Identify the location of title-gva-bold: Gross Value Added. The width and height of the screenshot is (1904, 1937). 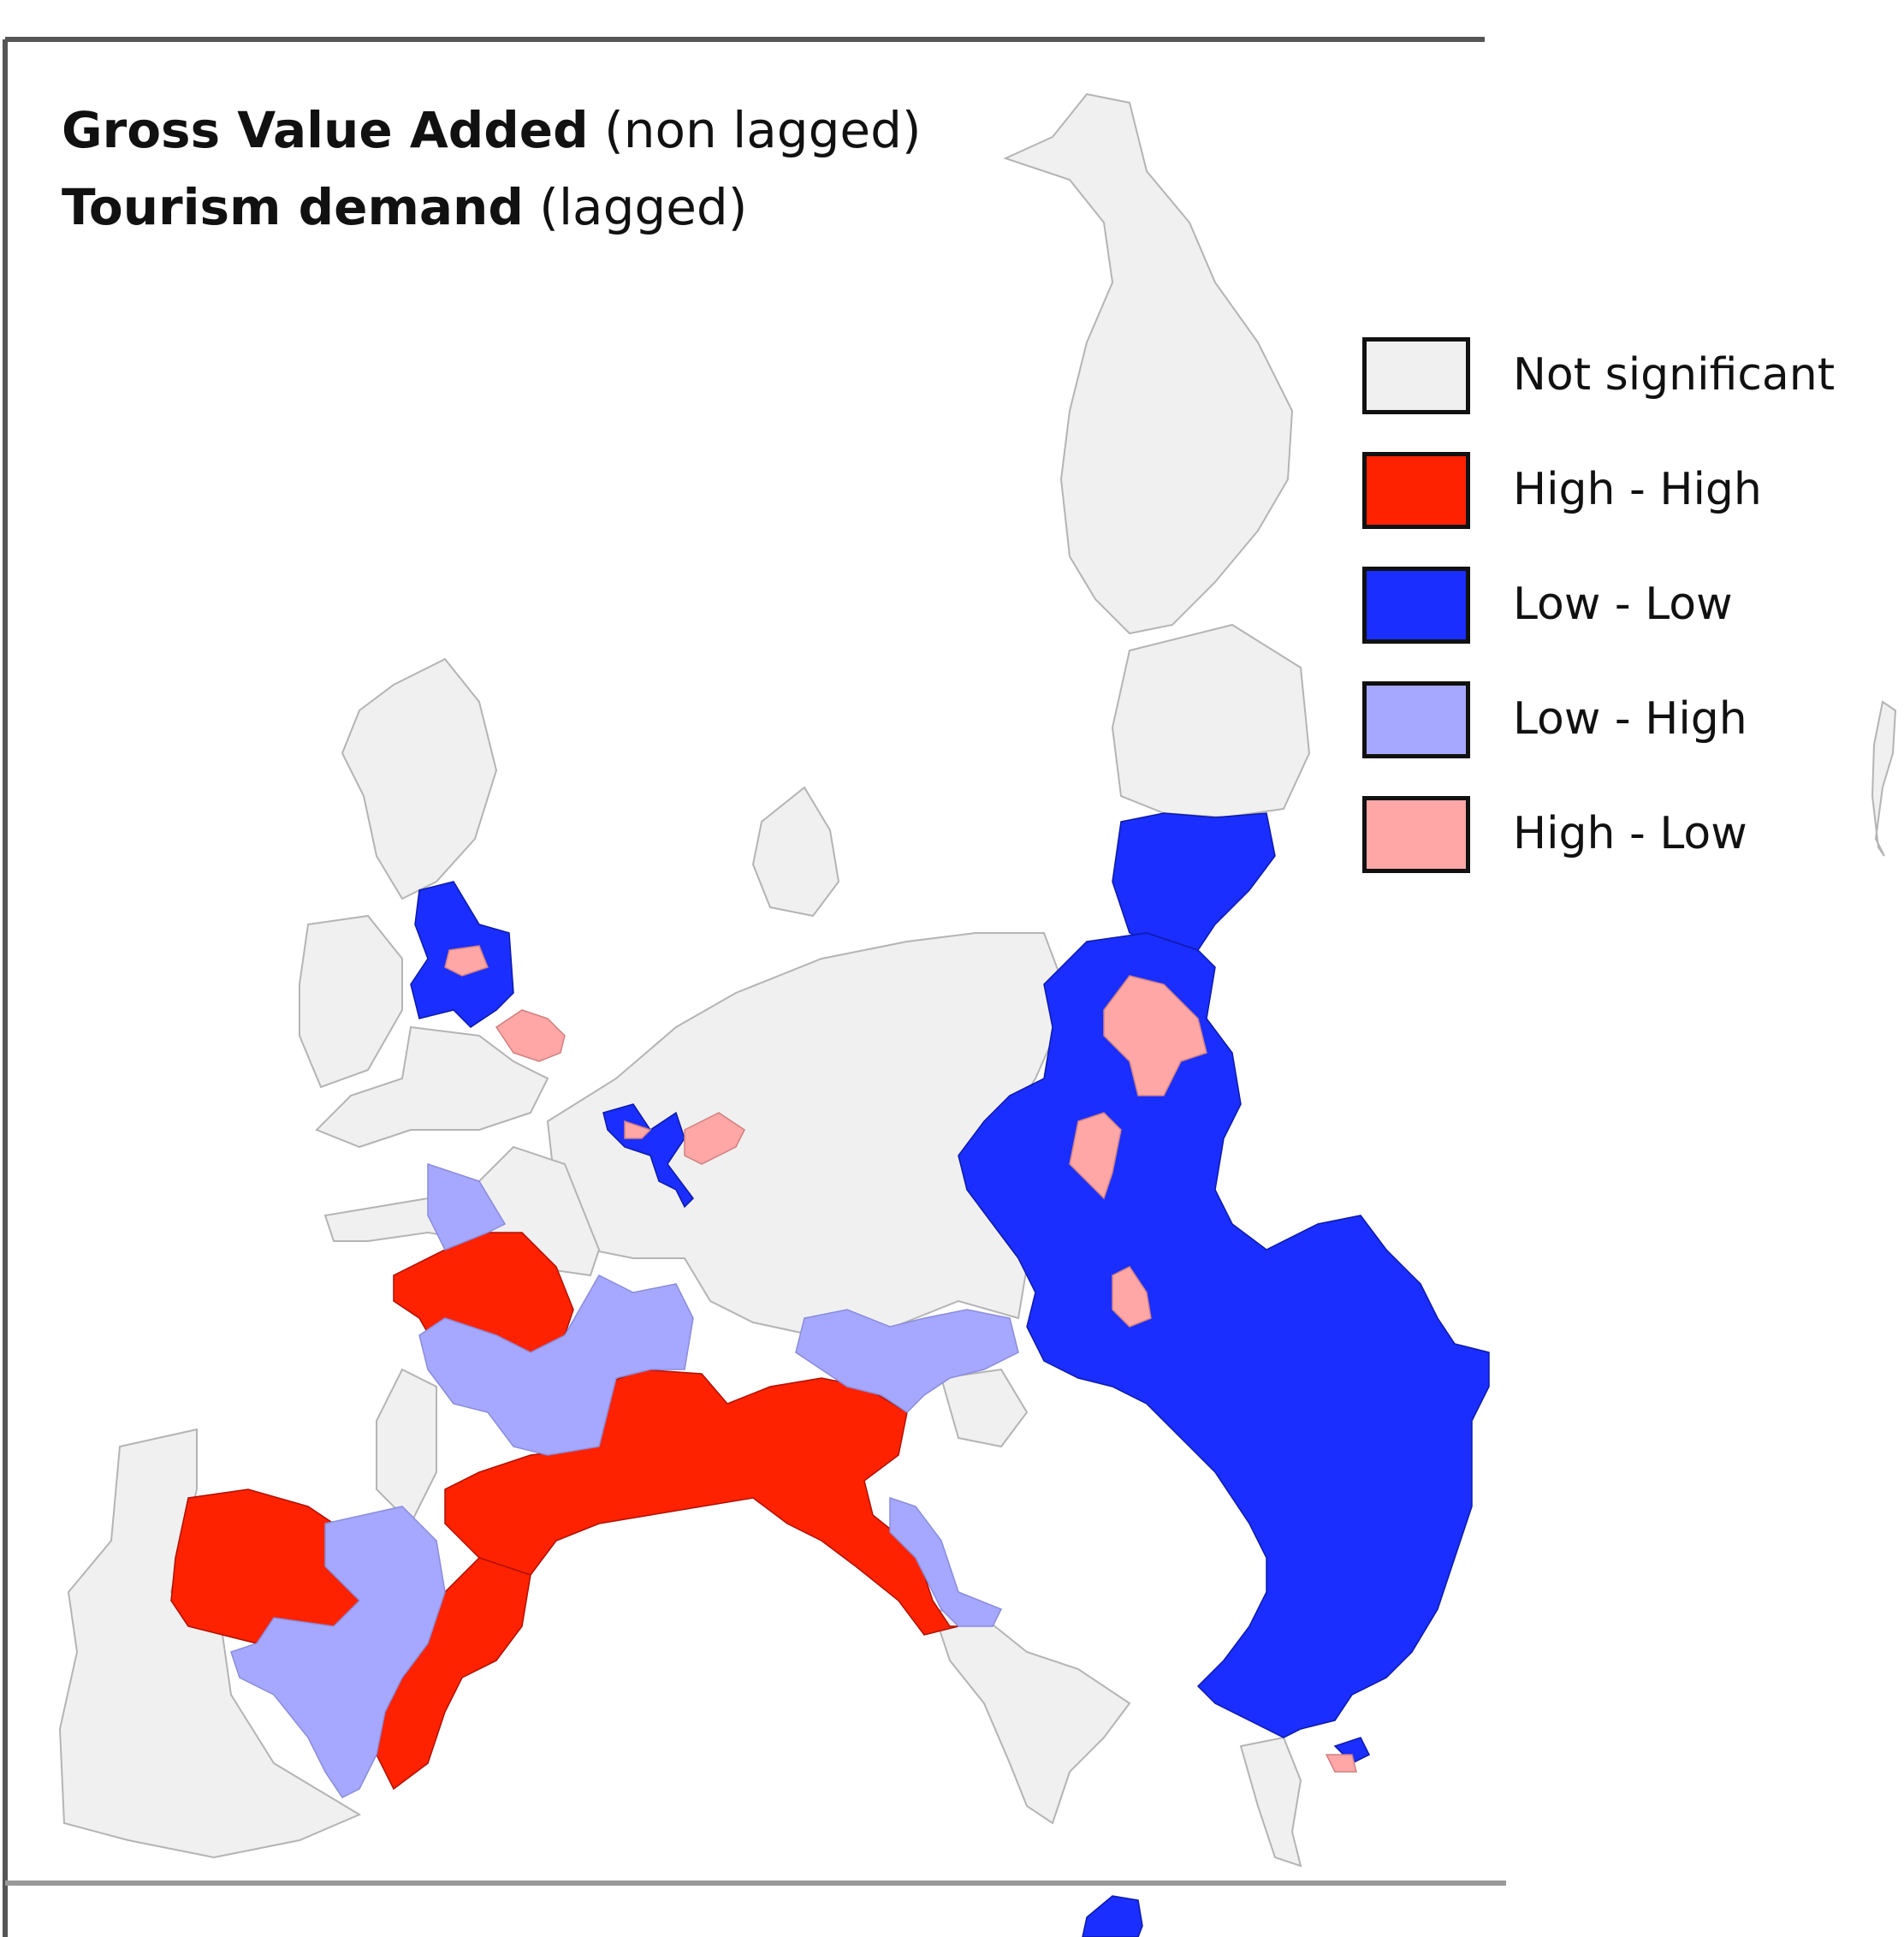
(325, 130).